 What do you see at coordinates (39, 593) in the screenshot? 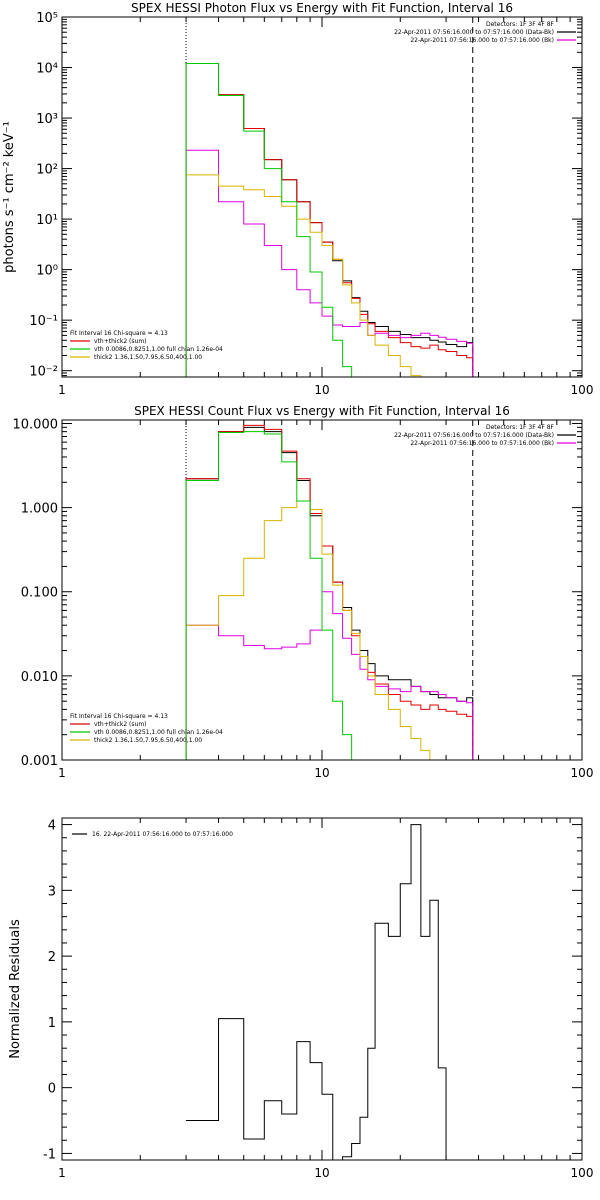
I see `y-tick-label: 0.100` at bounding box center [39, 593].